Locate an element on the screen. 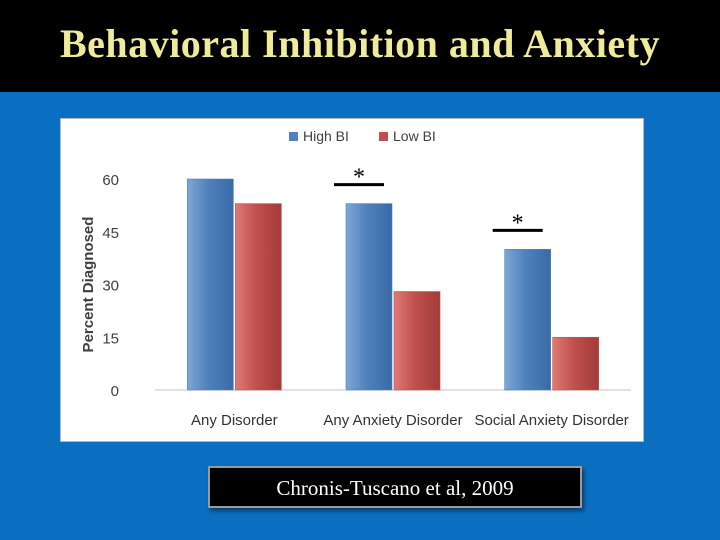 The height and width of the screenshot is (540, 720). y-tick-label: 45 is located at coordinates (110, 233).